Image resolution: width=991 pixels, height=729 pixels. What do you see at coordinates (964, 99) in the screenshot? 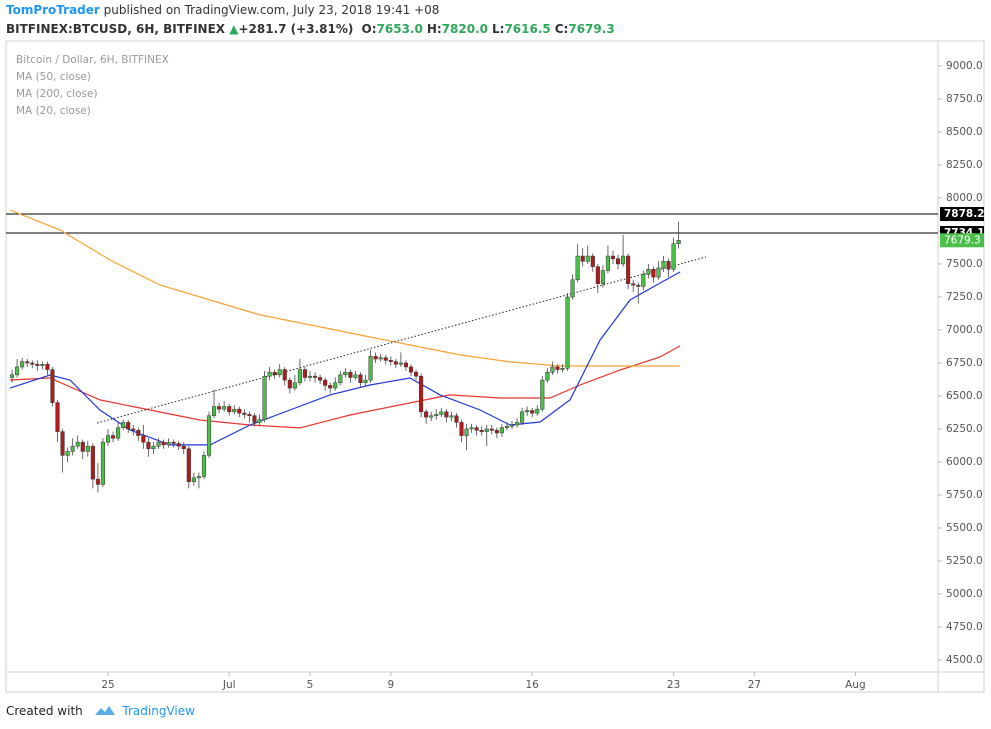
I see `y-tick-label: 8750.0` at bounding box center [964, 99].